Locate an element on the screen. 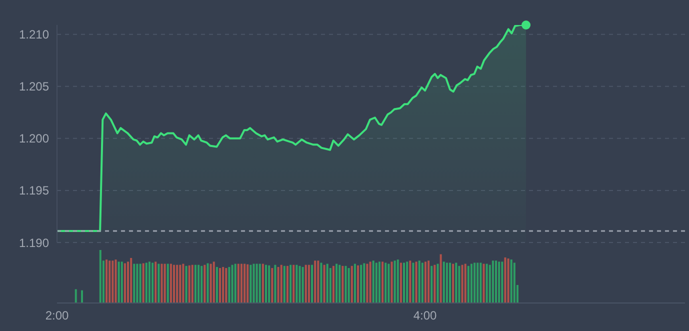 The image size is (689, 331). x-tick-label: 4:00 is located at coordinates (425, 315).